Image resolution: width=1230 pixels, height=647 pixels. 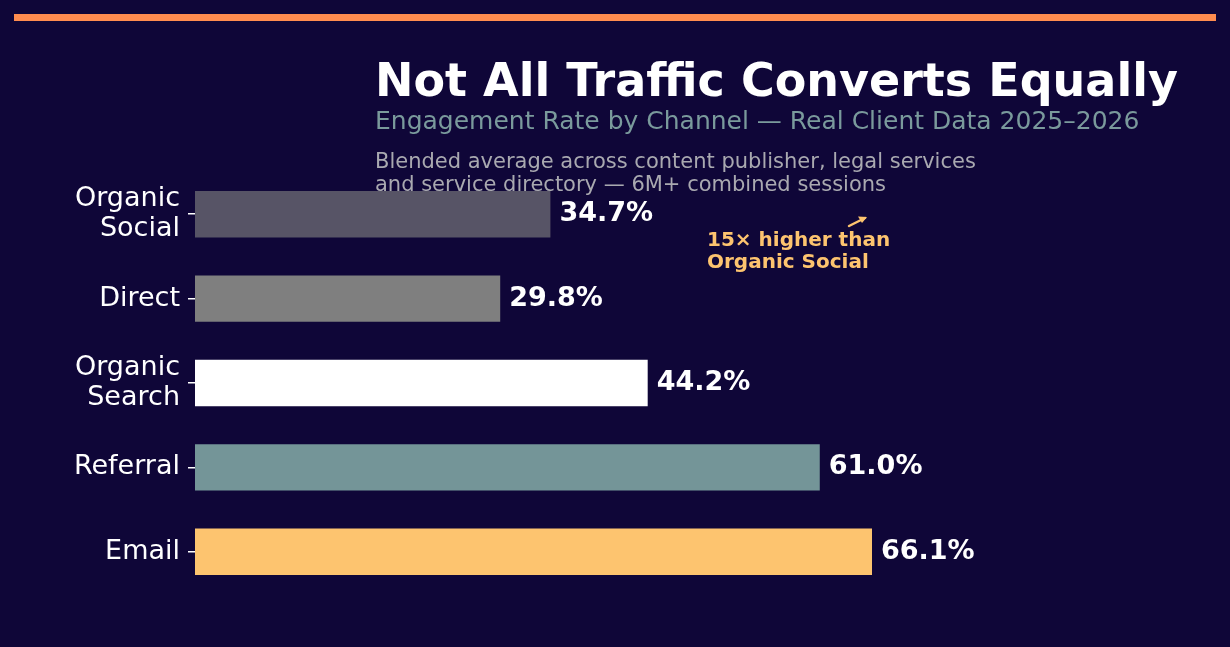 I want to click on chart-subtitle: Engagement Rate by Channel — Real Client Data 2025–2026, so click(x=757, y=120).